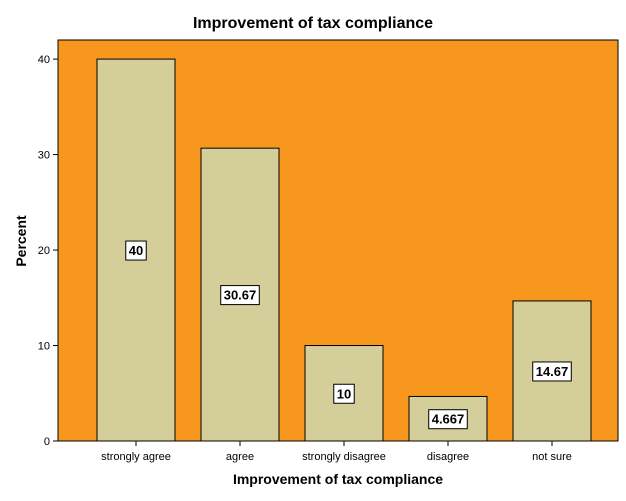 The image size is (626, 501). What do you see at coordinates (44, 251) in the screenshot?
I see `y-tick-label: 20` at bounding box center [44, 251].